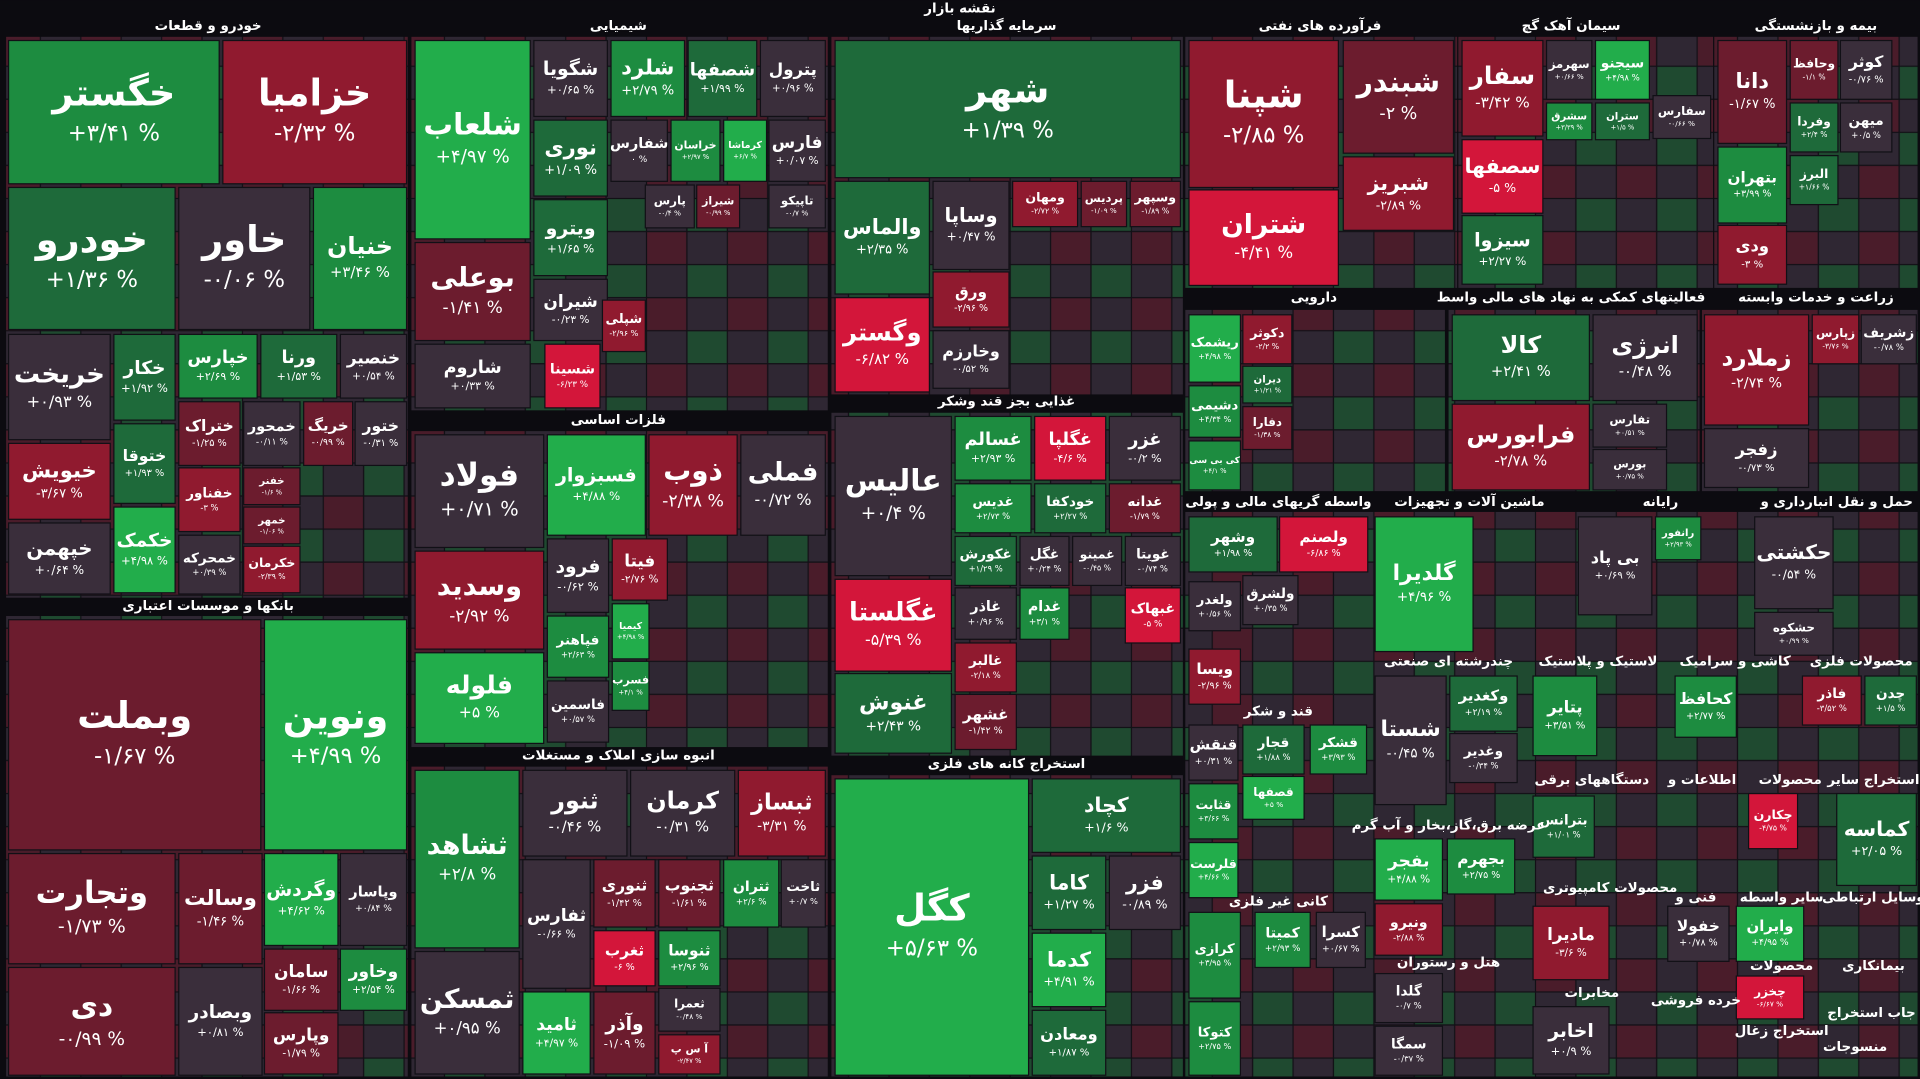 The height and width of the screenshot is (1079, 1920). Describe the element at coordinates (473, 368) in the screenshot. I see `stock-name: شاروم` at that location.